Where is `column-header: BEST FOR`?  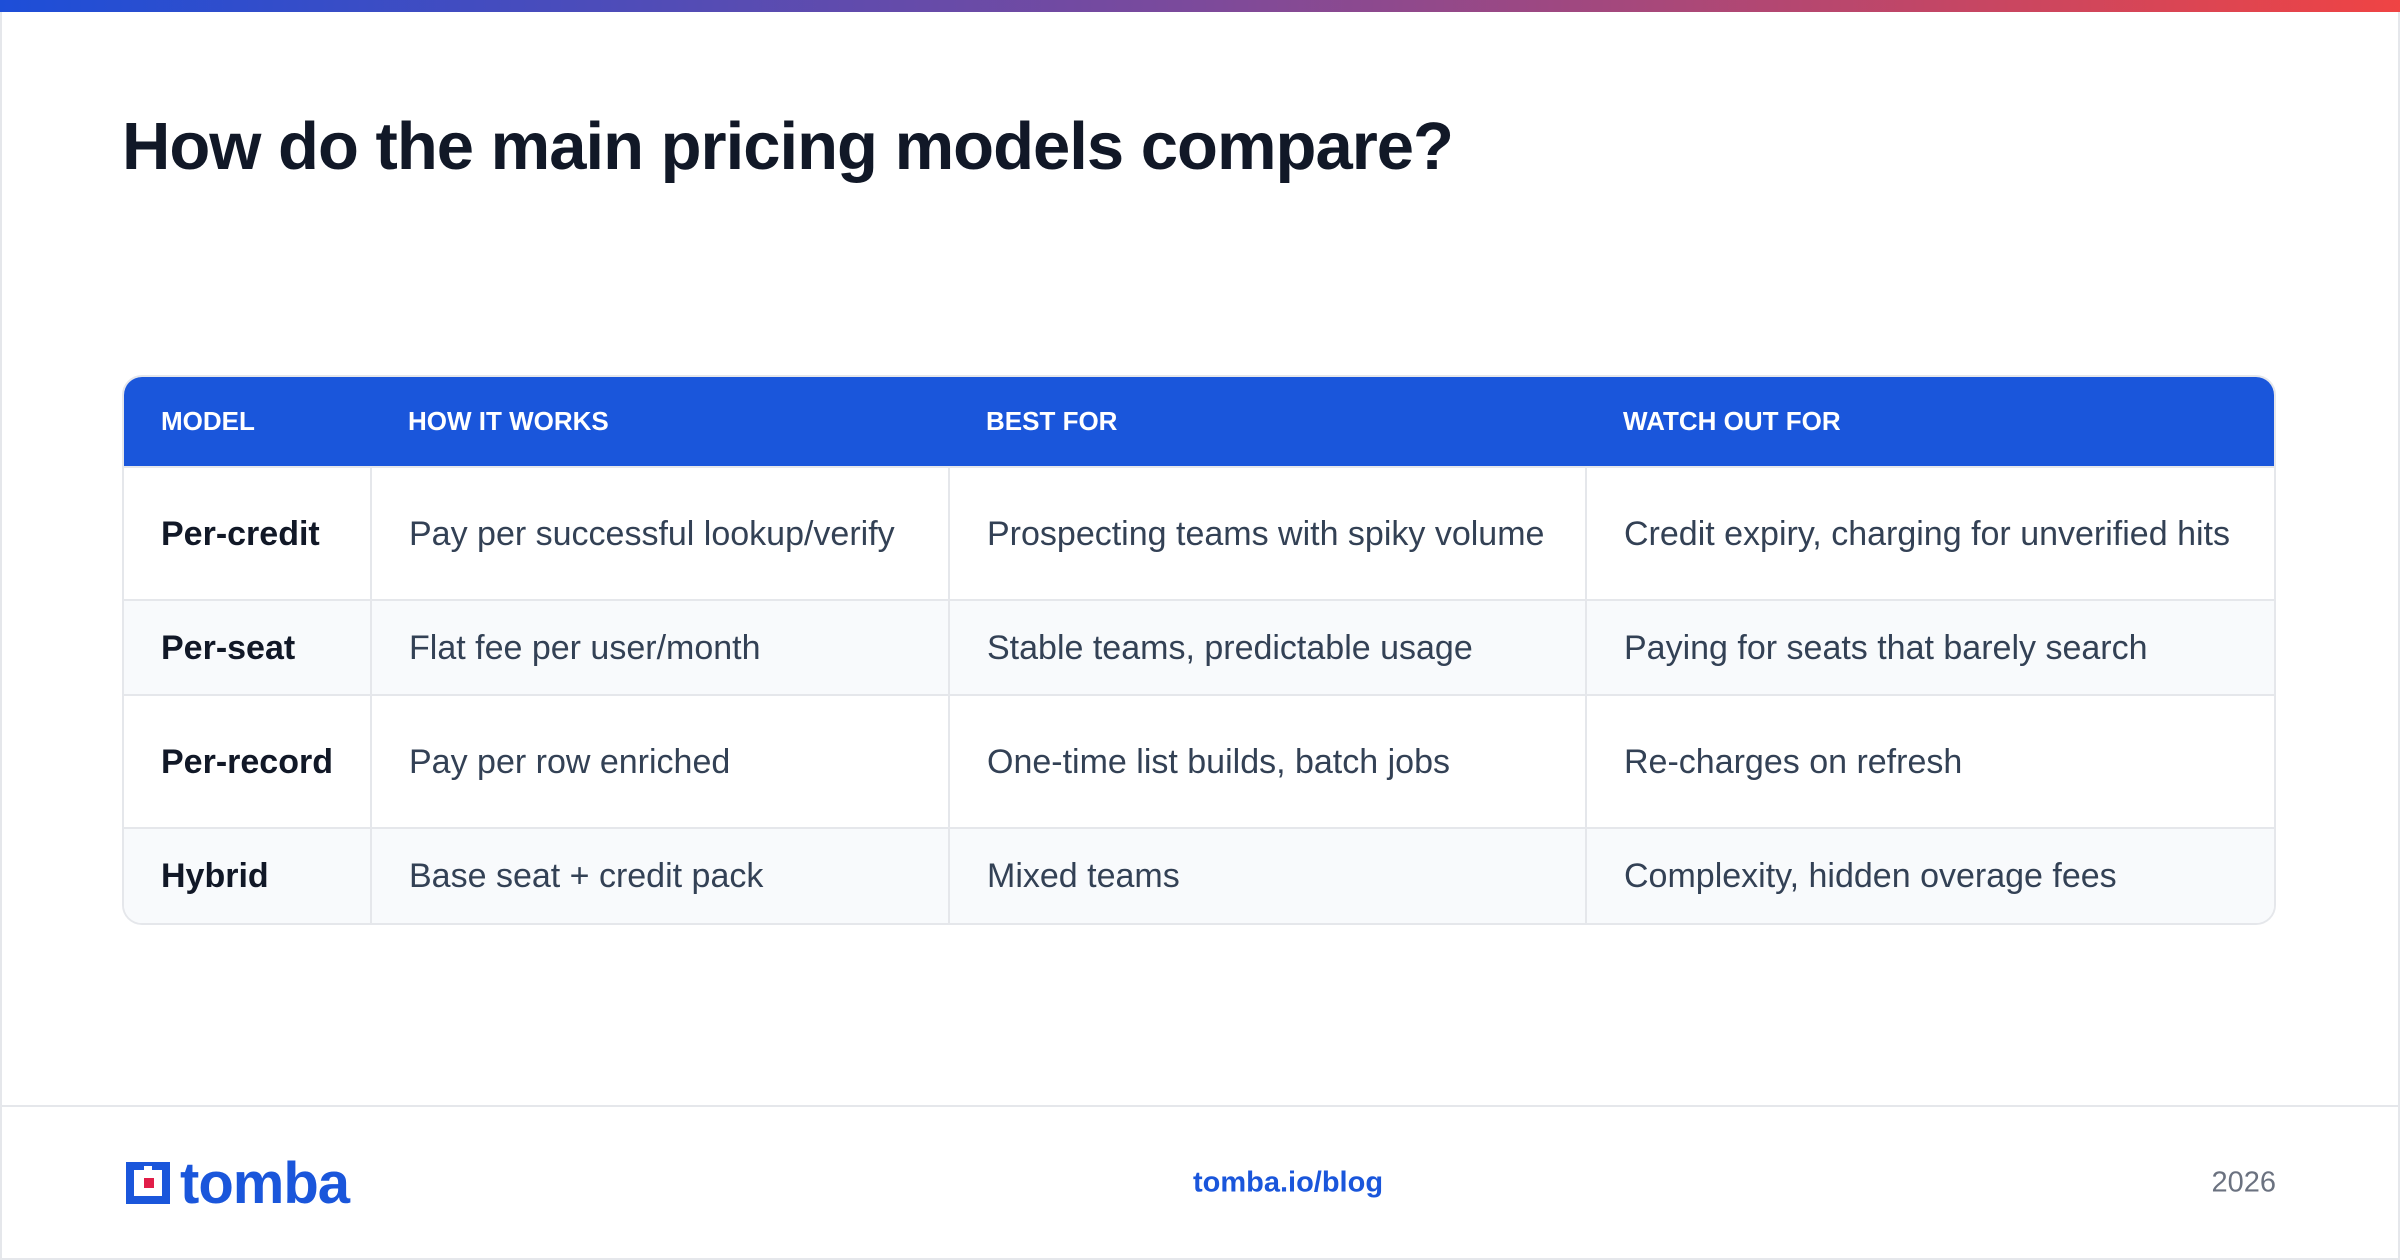 column-header: BEST FOR is located at coordinates (1267, 422).